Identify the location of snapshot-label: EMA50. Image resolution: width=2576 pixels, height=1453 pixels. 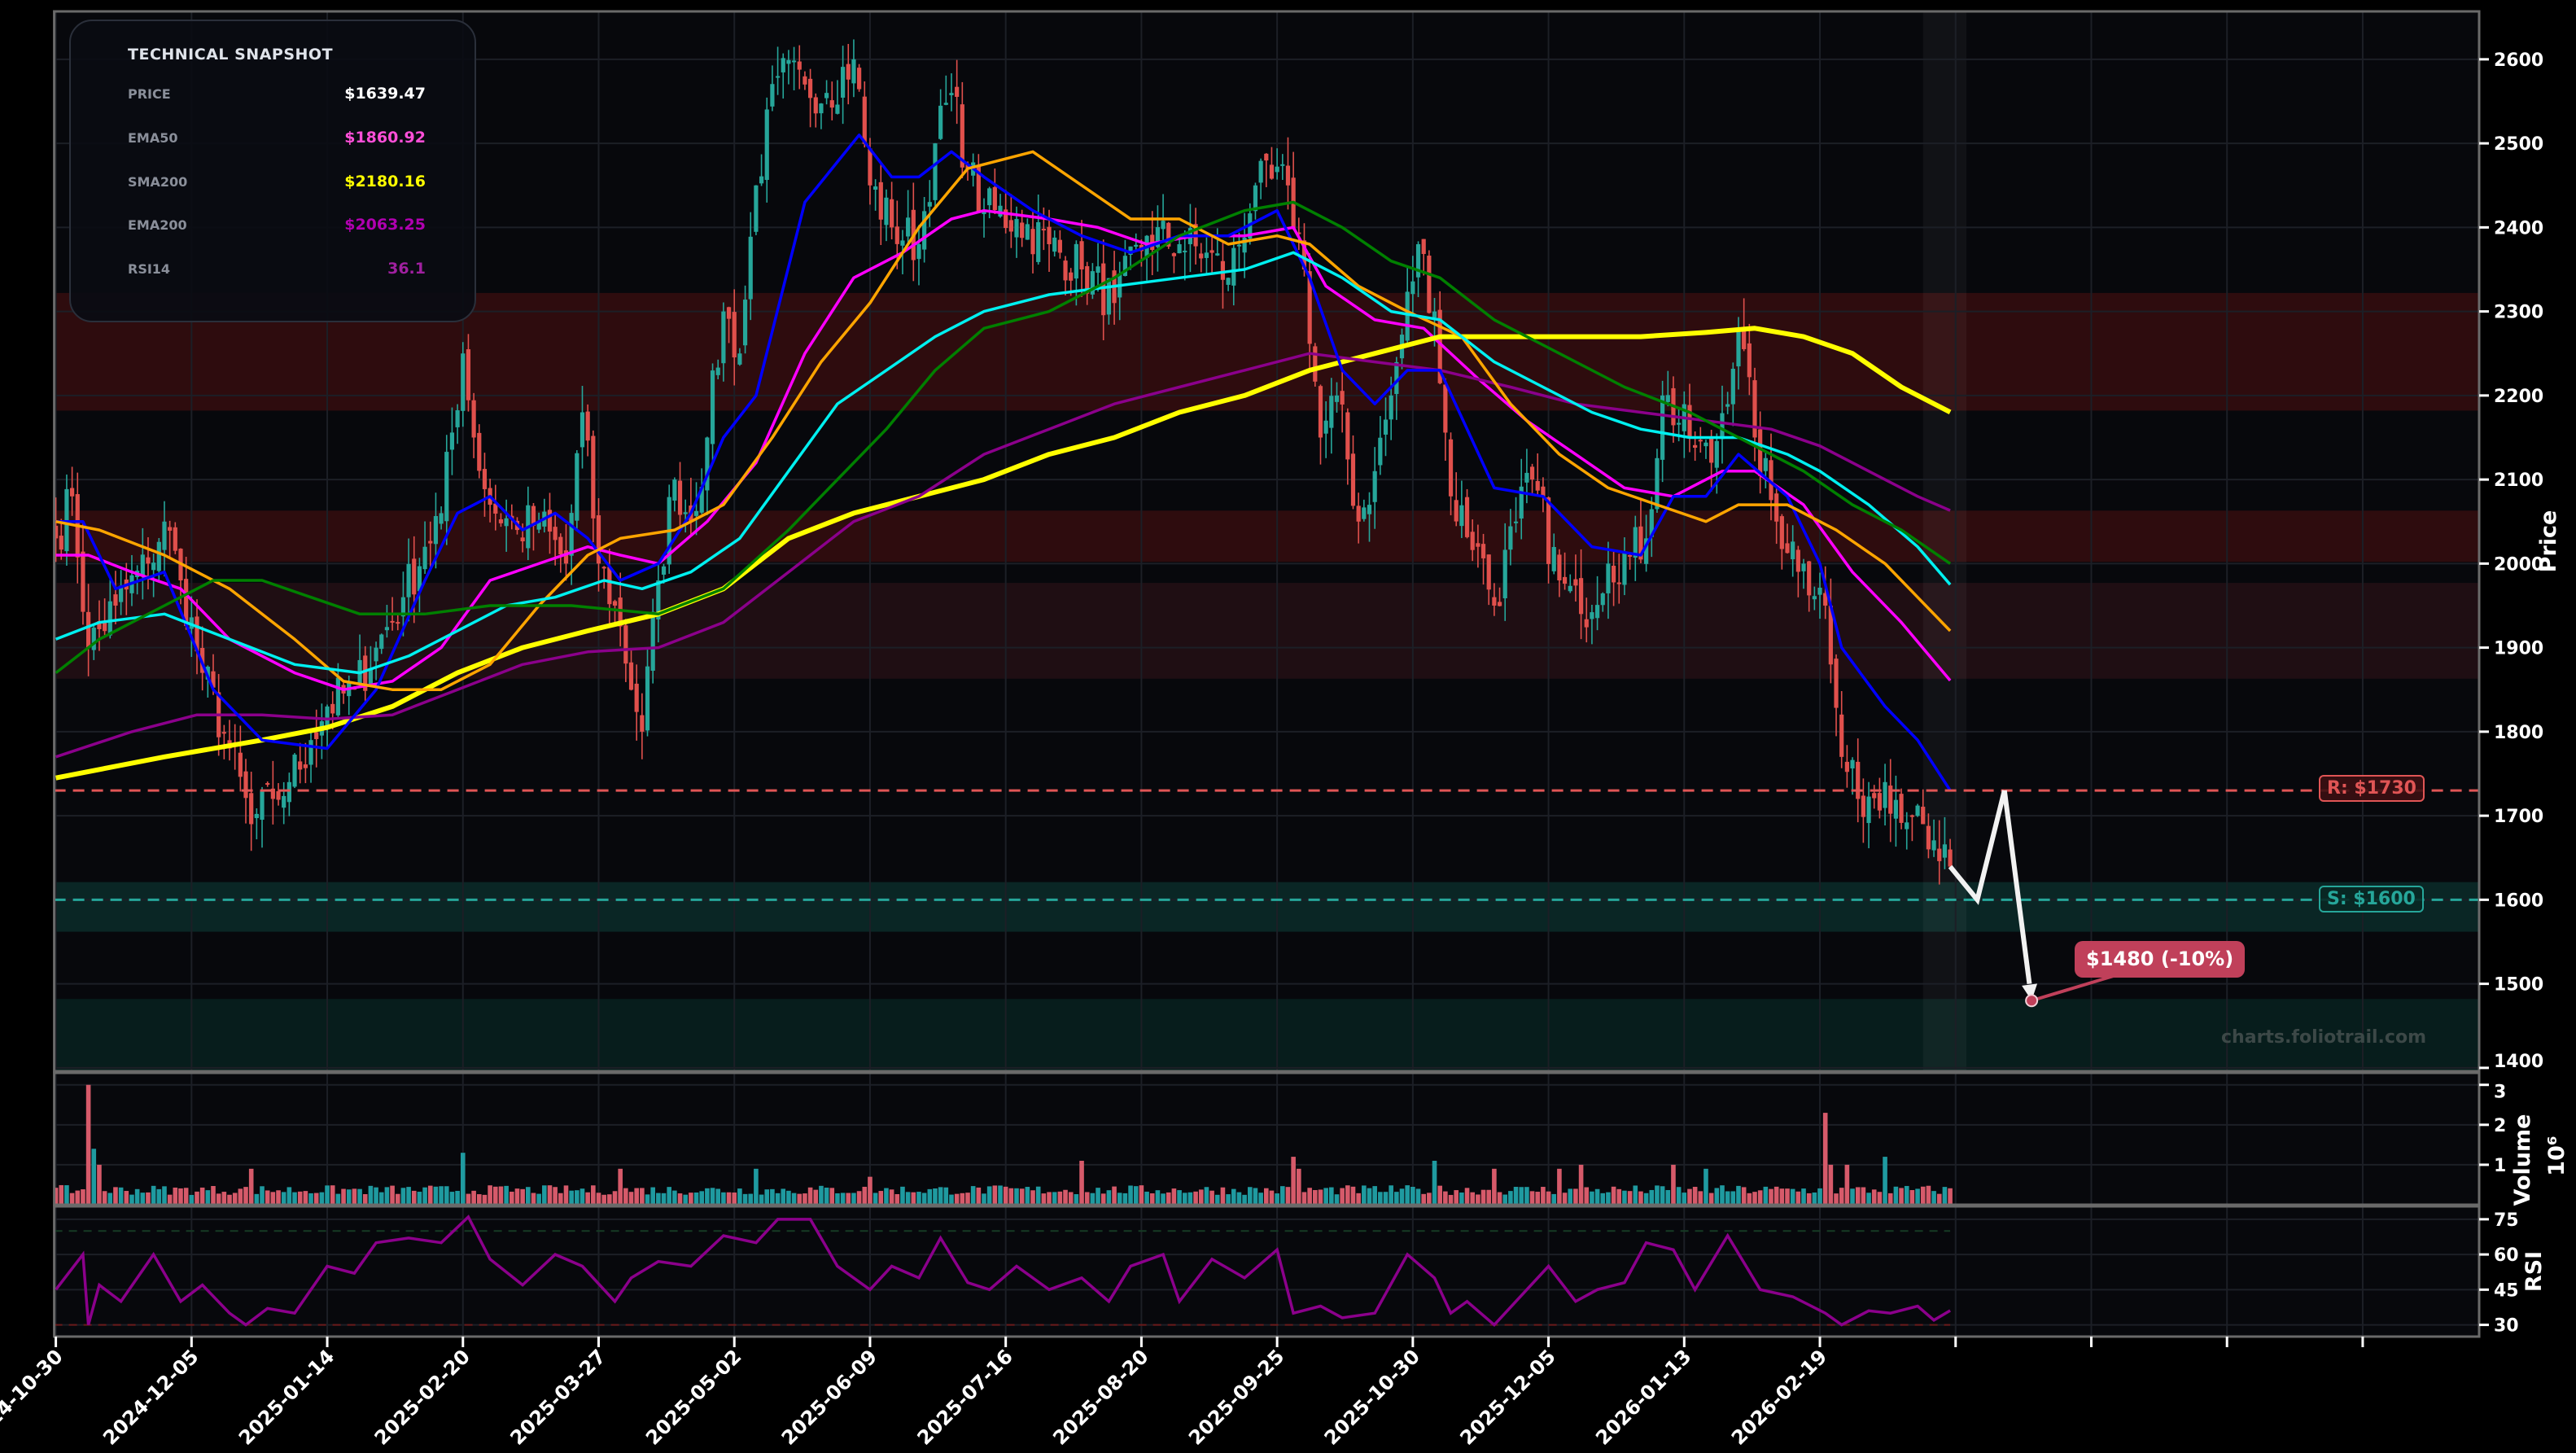
(153, 138).